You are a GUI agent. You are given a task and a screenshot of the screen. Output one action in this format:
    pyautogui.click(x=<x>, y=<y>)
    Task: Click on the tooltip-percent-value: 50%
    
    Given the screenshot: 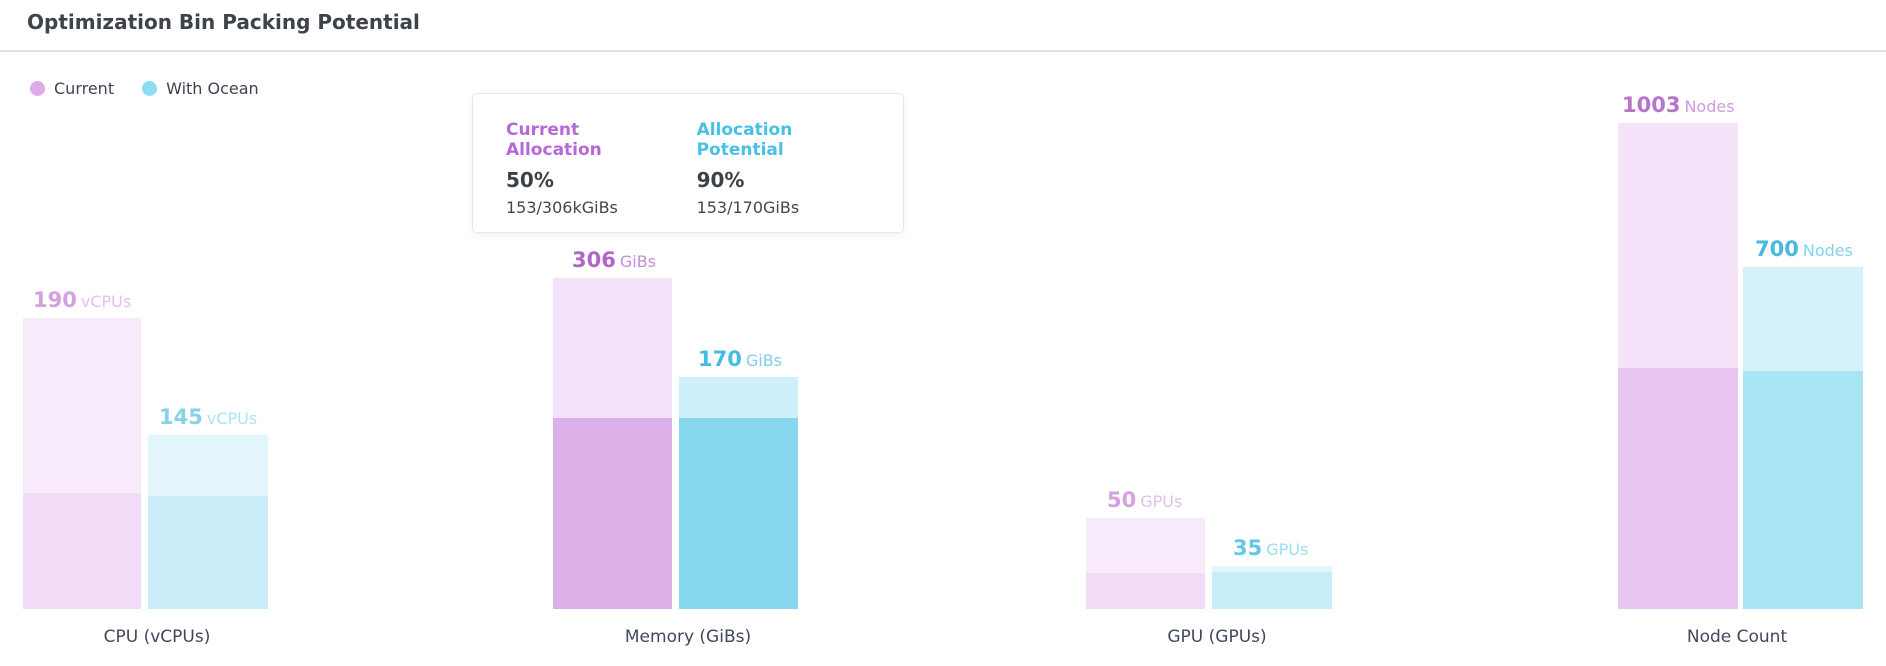 What is the action you would take?
    pyautogui.click(x=530, y=180)
    